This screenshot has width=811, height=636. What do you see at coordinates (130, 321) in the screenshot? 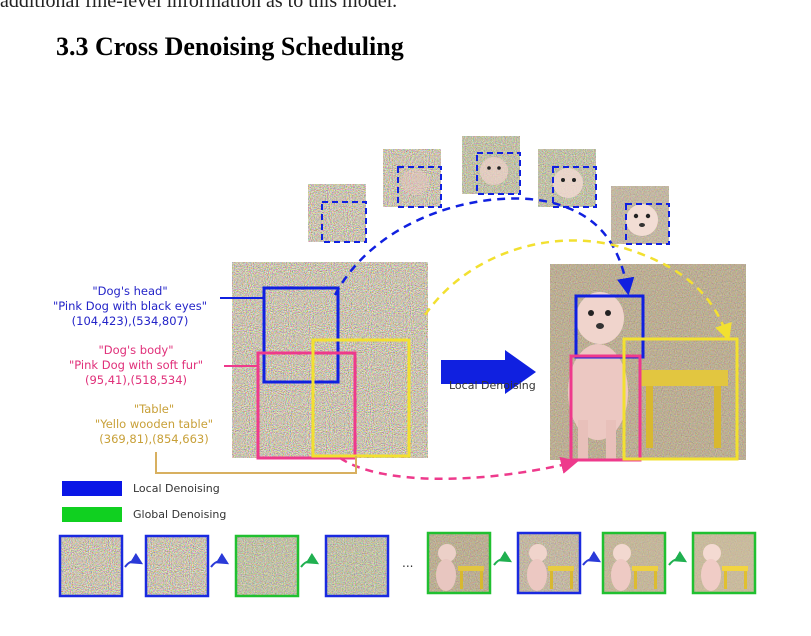
I see `prompt-coords: (104,423),(534,807)` at bounding box center [130, 321].